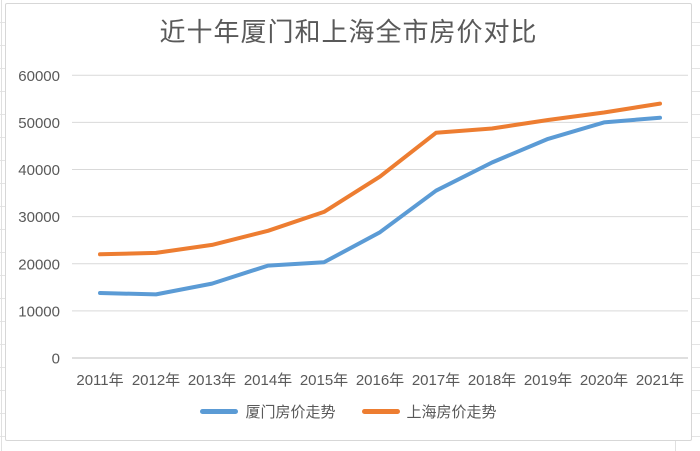  I want to click on legend-item-shanghai: 上海房价走势, so click(429, 411).